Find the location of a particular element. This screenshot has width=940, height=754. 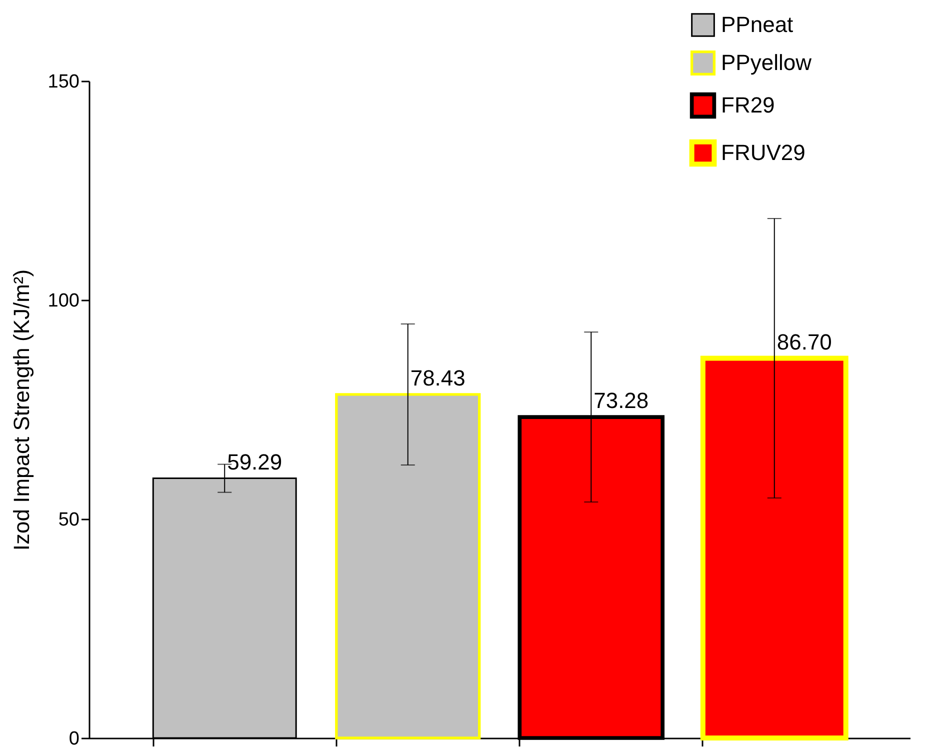

y-tick-label: 50 is located at coordinates (69, 520).